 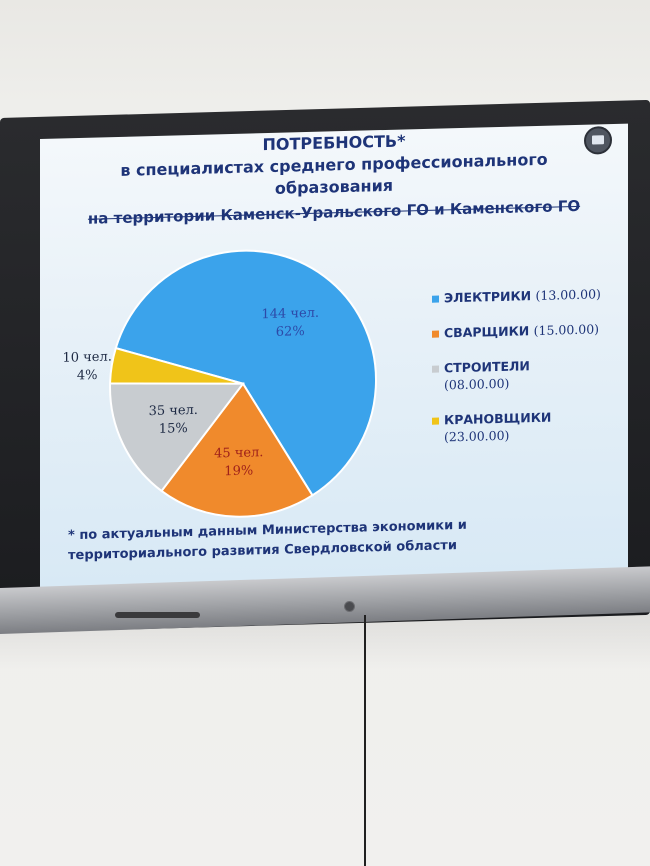 I want to click on pie-slice-welders, so click(x=237, y=449).